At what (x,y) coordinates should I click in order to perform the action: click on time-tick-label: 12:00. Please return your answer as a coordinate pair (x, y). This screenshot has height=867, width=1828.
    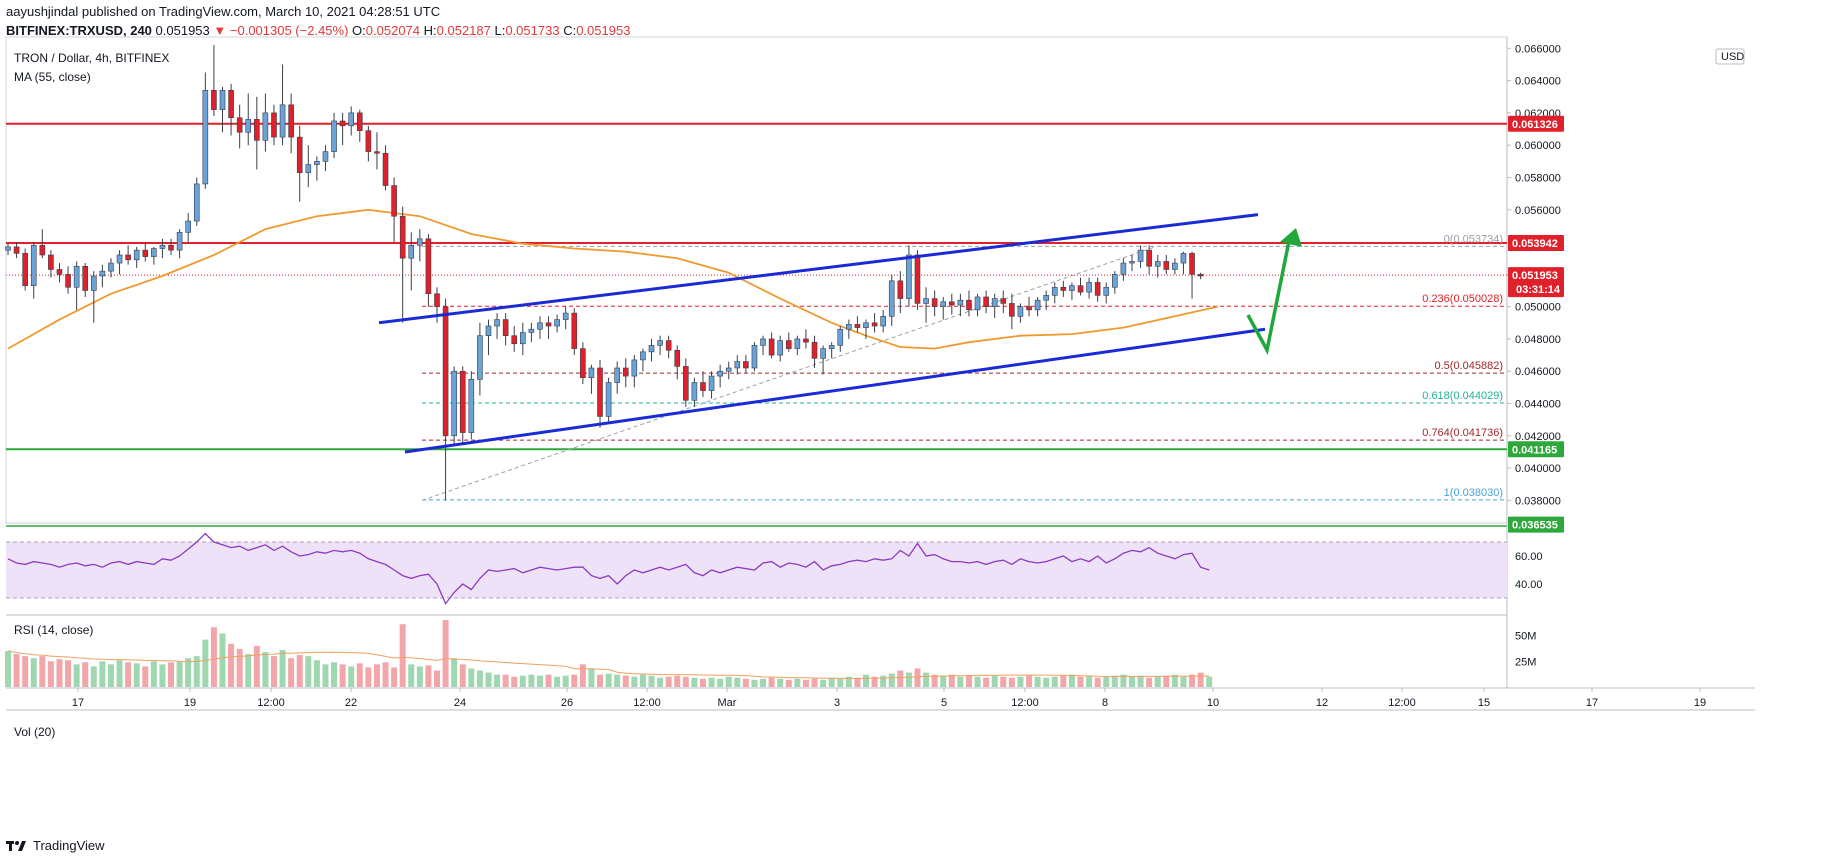
    Looking at the image, I should click on (647, 703).